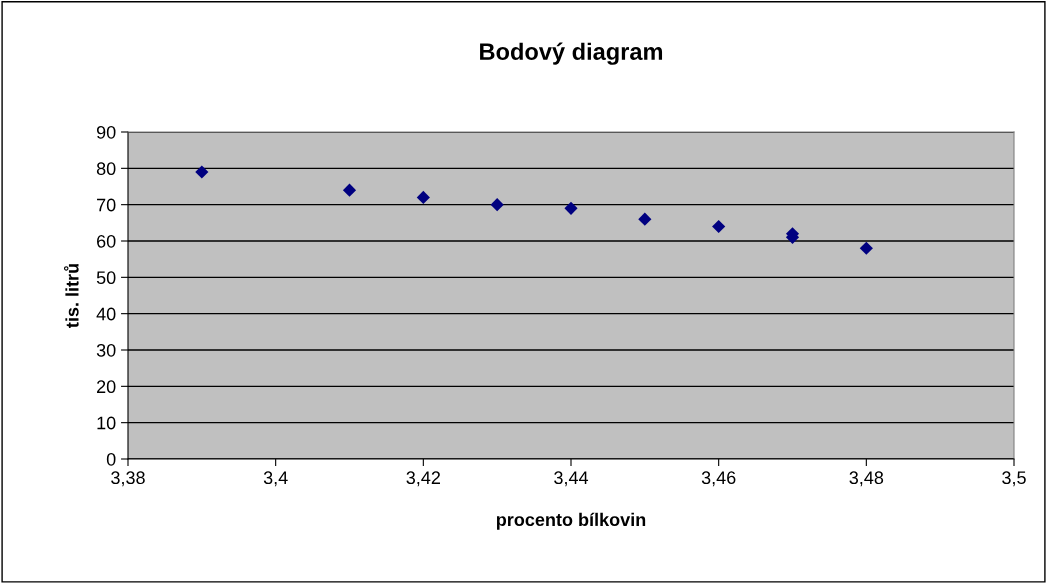 The width and height of the screenshot is (1047, 583). I want to click on y-tick-label: 60, so click(106, 241).